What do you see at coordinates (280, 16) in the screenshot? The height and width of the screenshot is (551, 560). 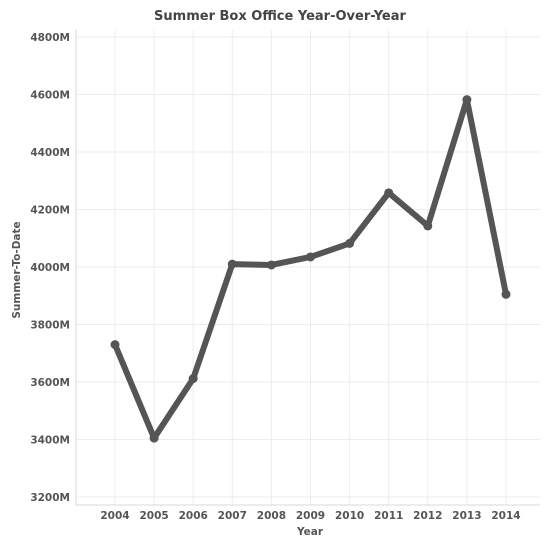 I see `chart-title: Summer Box Office Year-Over-Year` at bounding box center [280, 16].